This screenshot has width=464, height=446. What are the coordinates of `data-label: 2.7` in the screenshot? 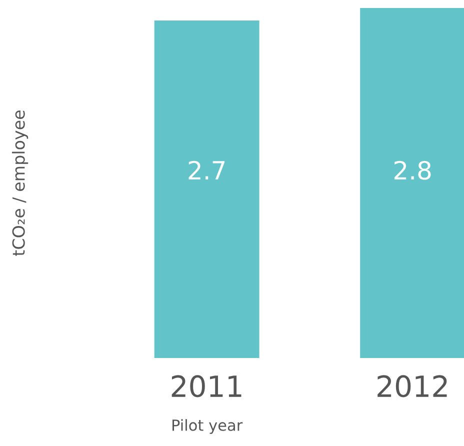 It's located at (206, 170).